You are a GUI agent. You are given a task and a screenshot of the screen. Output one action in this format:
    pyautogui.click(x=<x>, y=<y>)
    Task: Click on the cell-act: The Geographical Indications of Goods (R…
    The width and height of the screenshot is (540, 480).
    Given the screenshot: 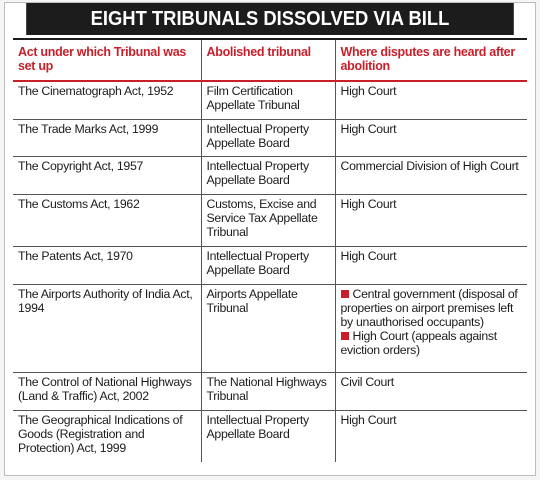 What is the action you would take?
    pyautogui.click(x=100, y=433)
    